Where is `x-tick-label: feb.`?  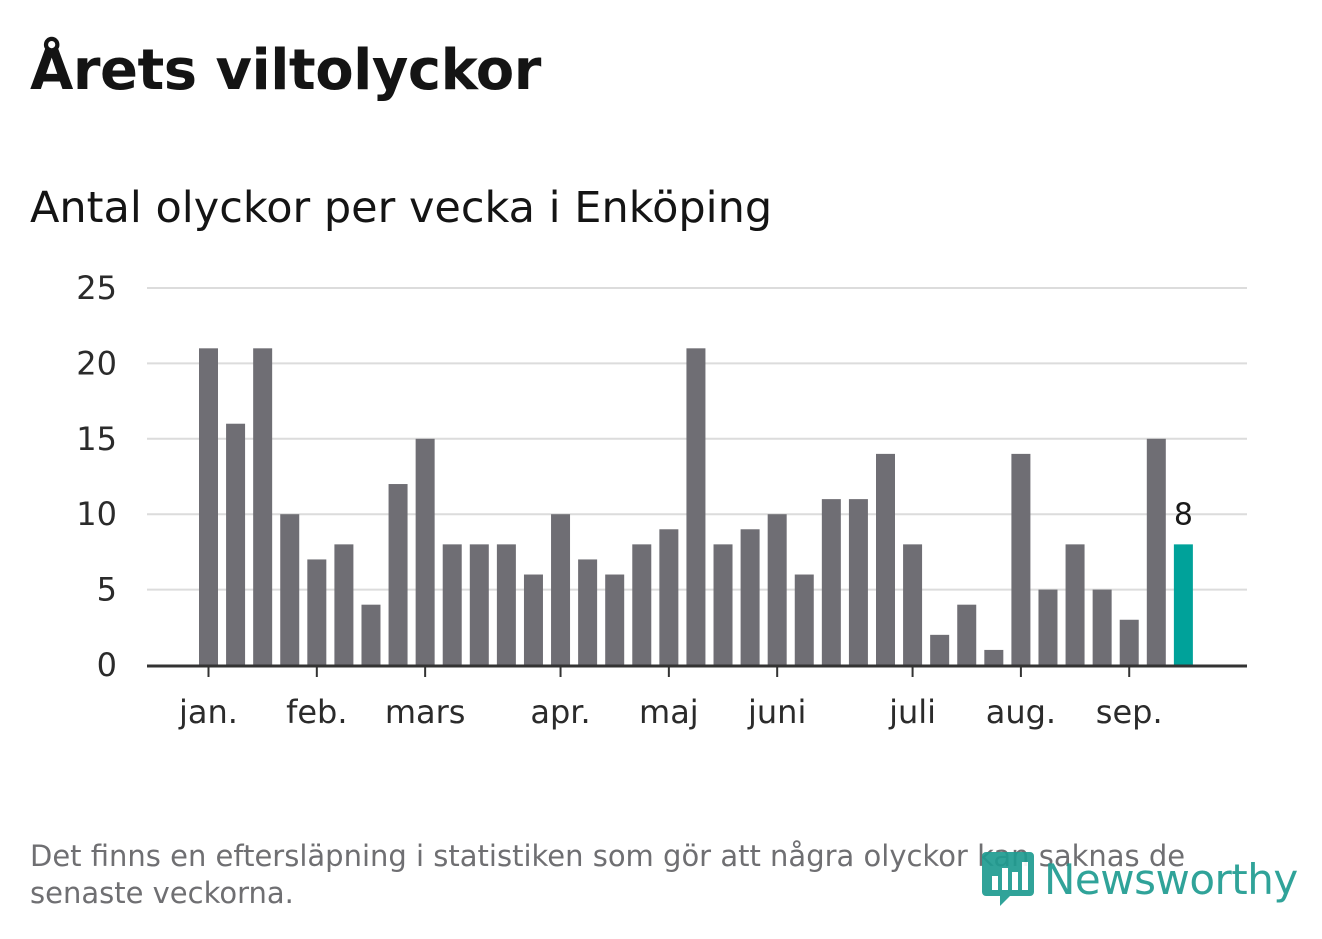 x-tick-label: feb. is located at coordinates (316, 712).